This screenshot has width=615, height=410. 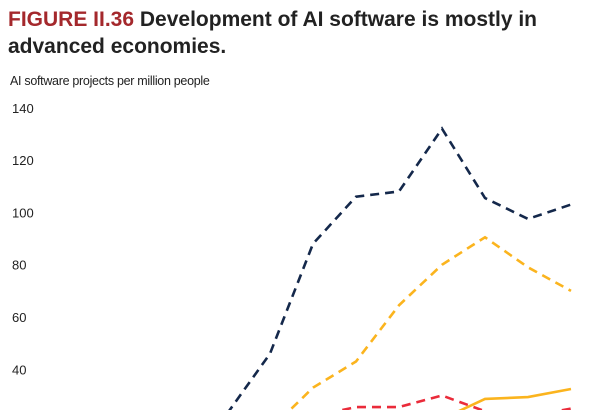 I want to click on y-axis-label: AI software projects per million people, so click(x=110, y=81).